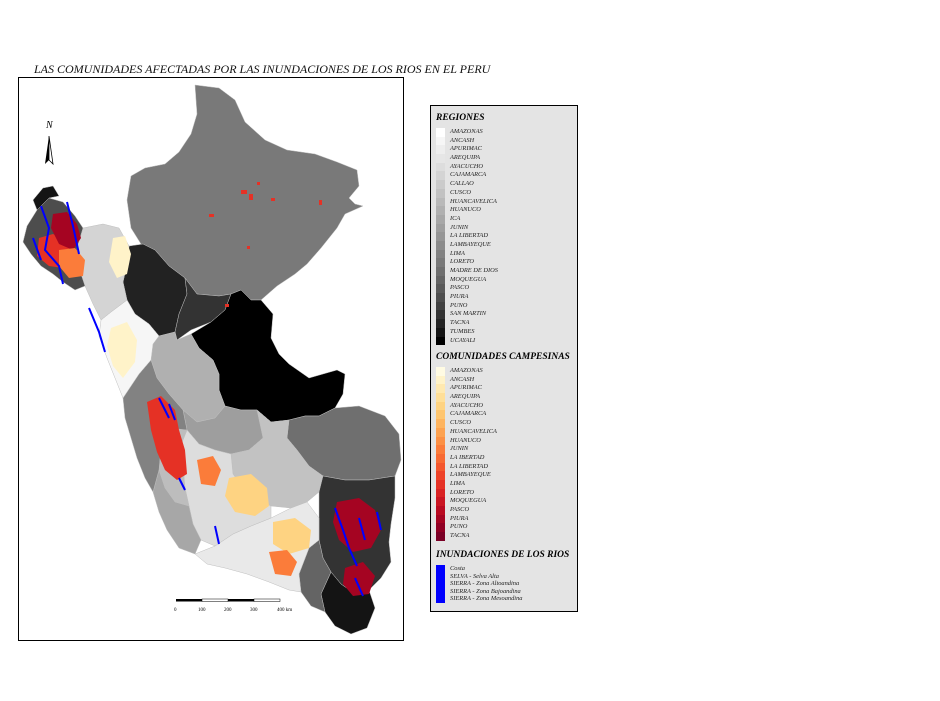 The image size is (940, 701). Describe the element at coordinates (203, 309) in the screenshot. I see `region-san-martin` at that location.